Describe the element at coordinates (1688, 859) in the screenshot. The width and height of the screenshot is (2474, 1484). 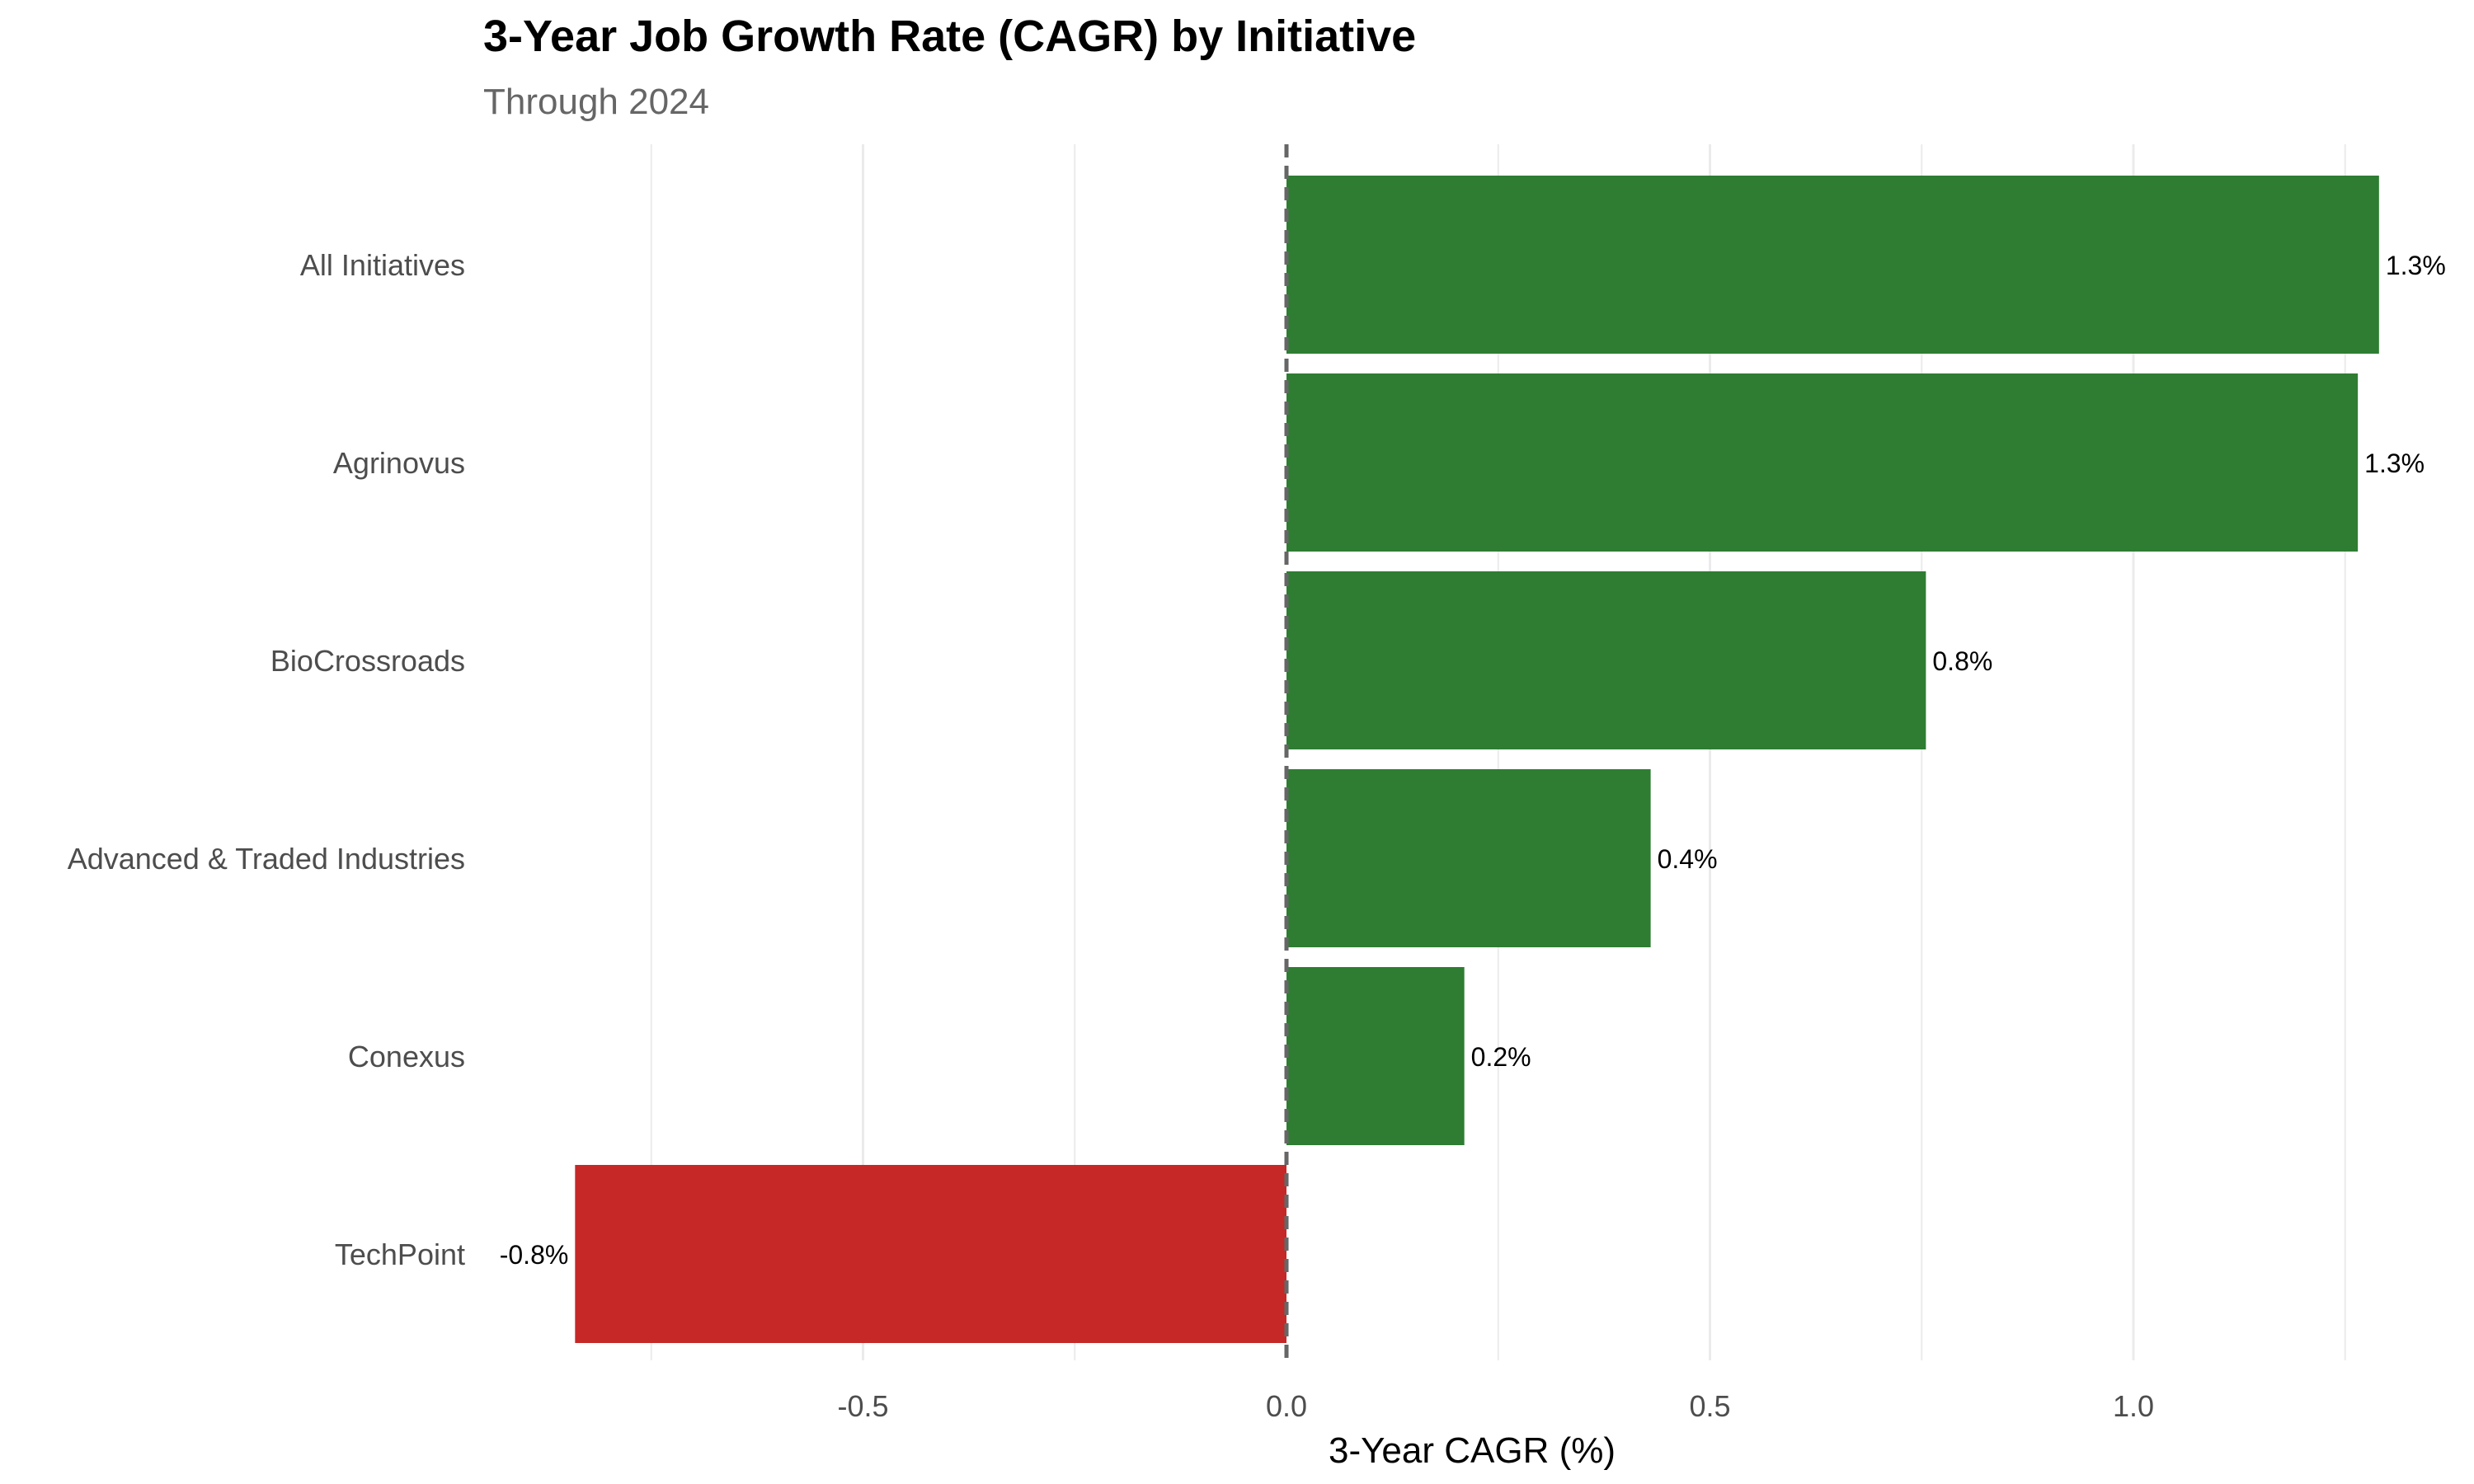
I see `data-label: 0.4%` at that location.